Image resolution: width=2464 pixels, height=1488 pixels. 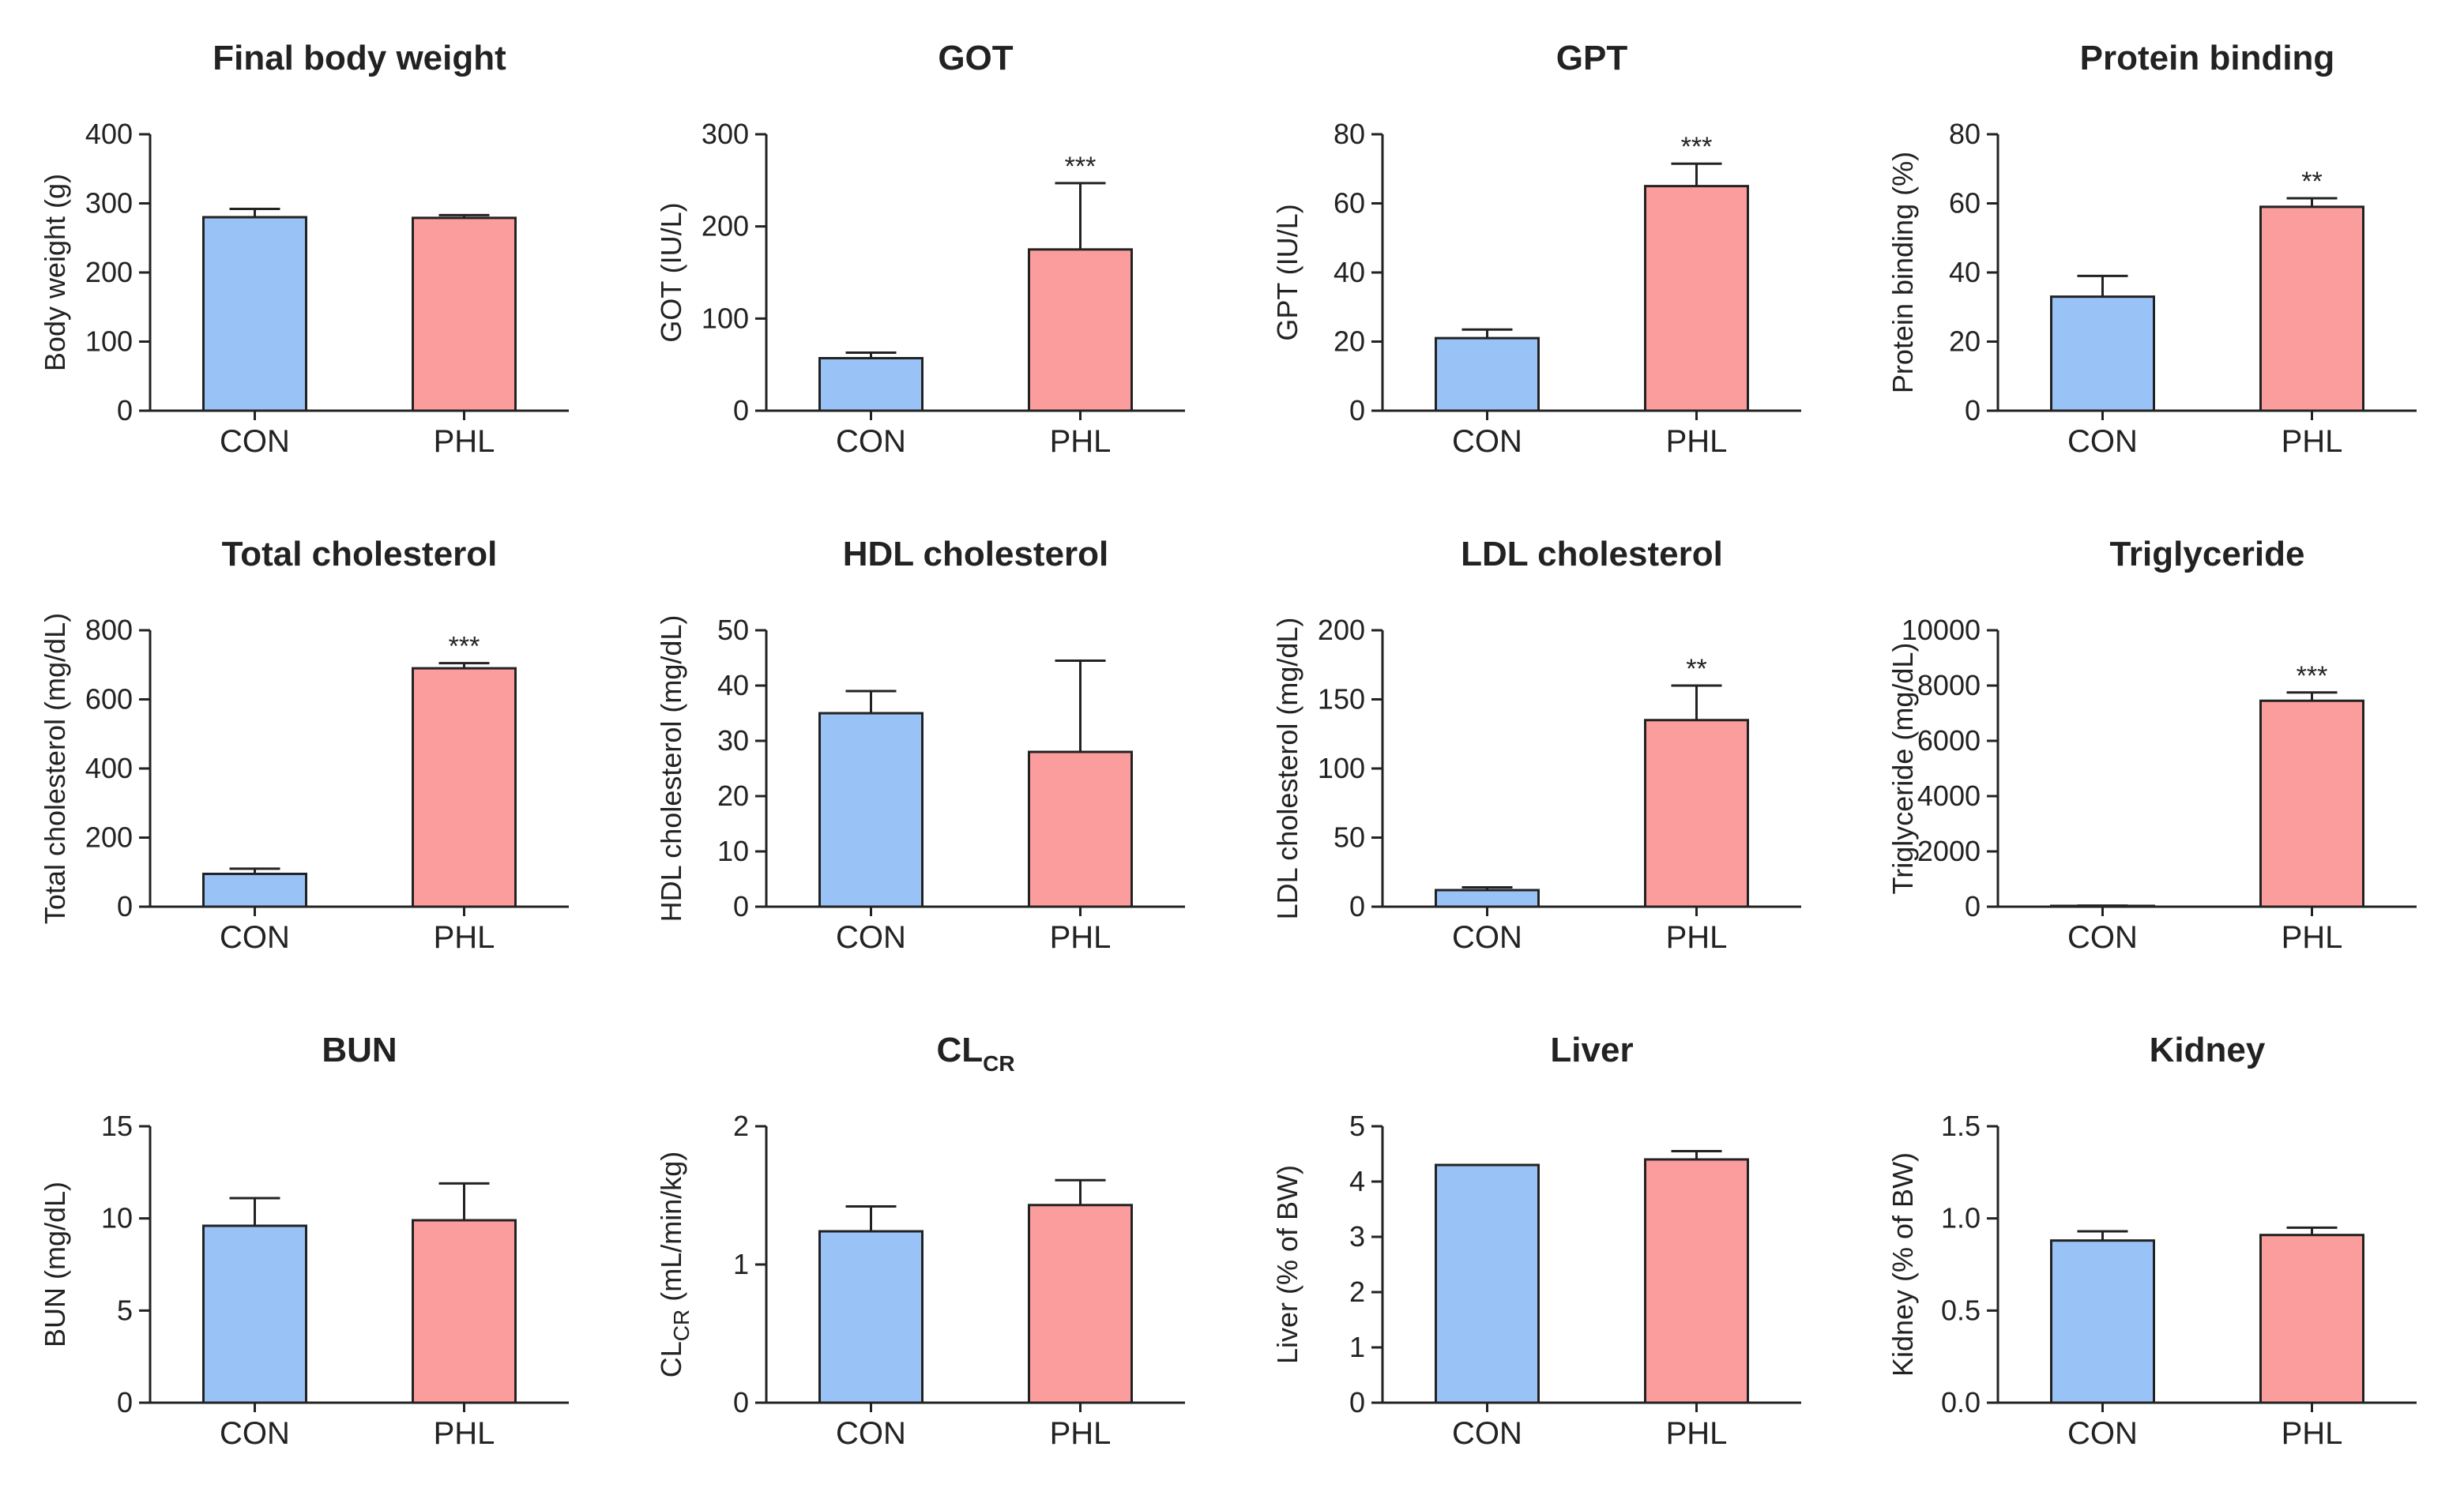 I want to click on panel-gpt: GPT GPT (IU/L) 0 20 40 60 80 CON *** PHL, so click(x=1540, y=248).